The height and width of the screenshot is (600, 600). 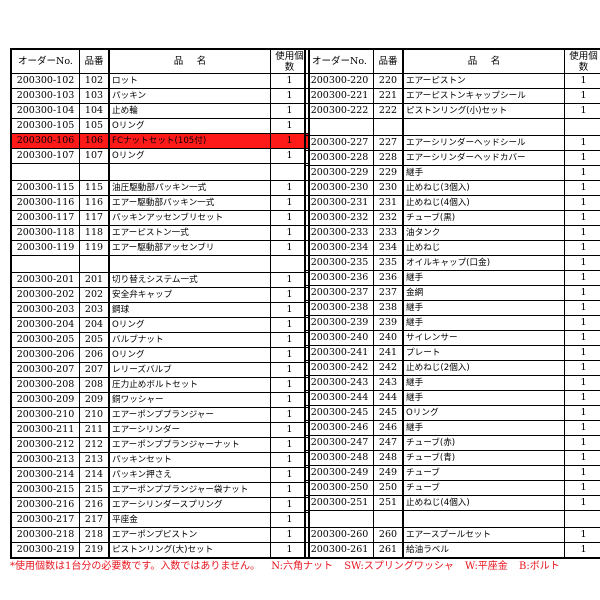 What do you see at coordinates (94, 96) in the screenshot?
I see `part-no: 103` at bounding box center [94, 96].